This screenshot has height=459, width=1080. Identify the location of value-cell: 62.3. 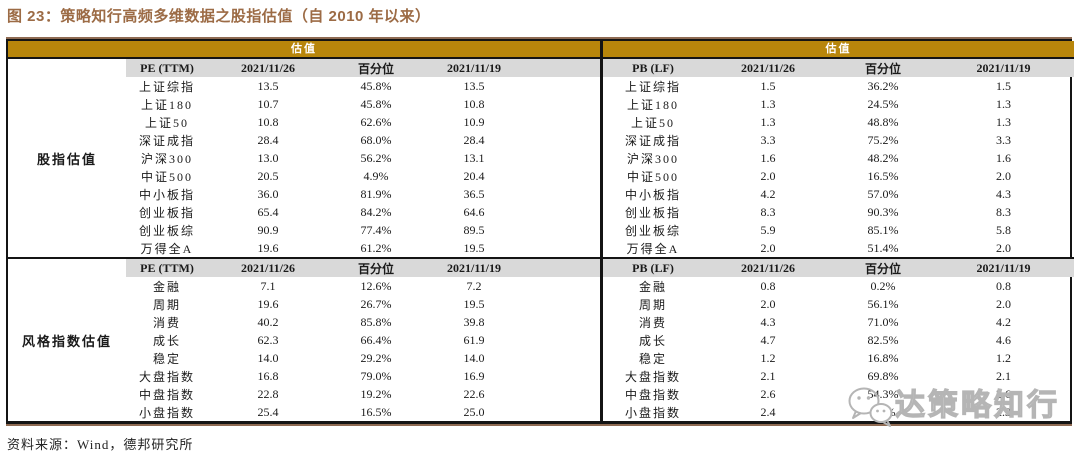
(268, 339).